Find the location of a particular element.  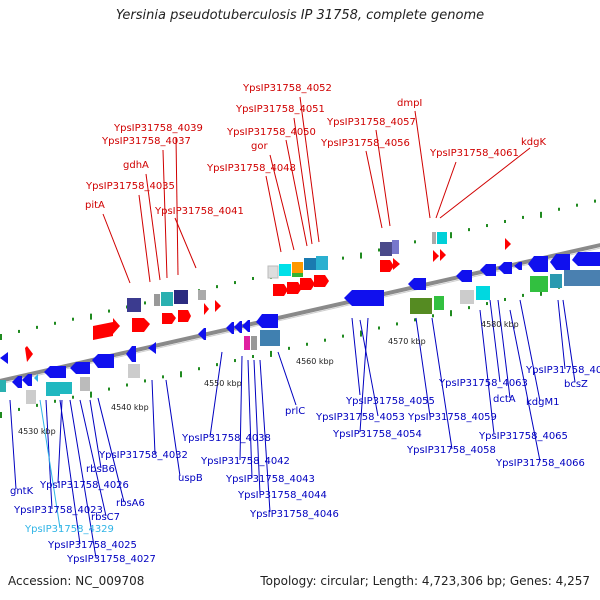

gene-label: YpsIP31758_4053 is located at coordinates (360, 417).